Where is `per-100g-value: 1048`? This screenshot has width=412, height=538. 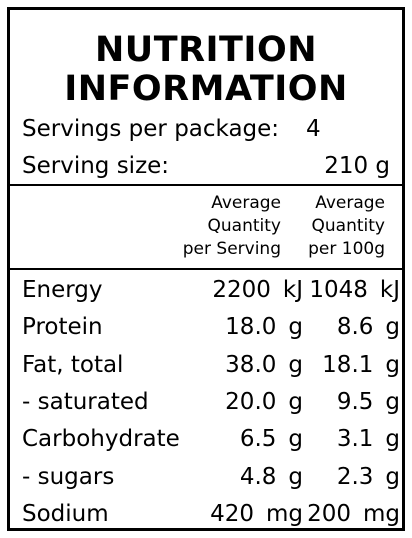 per-100g-value: 1048 is located at coordinates (338, 290).